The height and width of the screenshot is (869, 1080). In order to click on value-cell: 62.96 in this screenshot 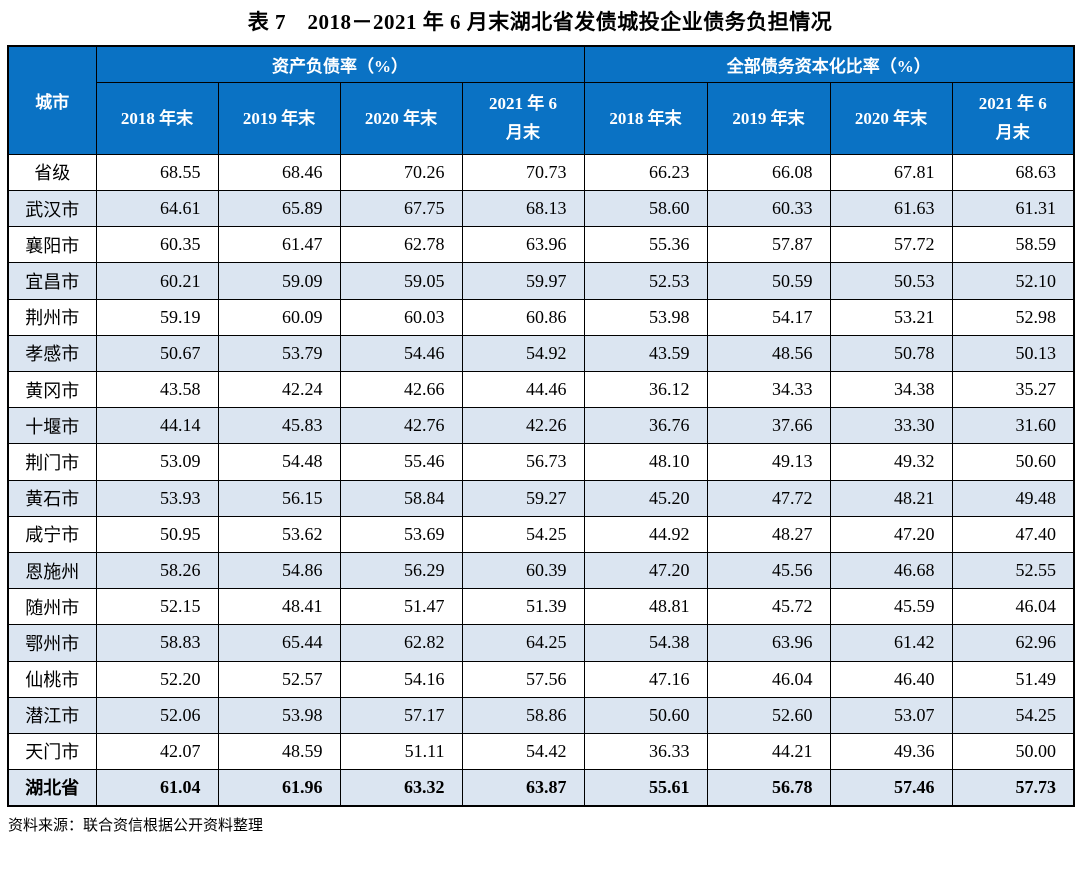, I will do `click(1013, 643)`.